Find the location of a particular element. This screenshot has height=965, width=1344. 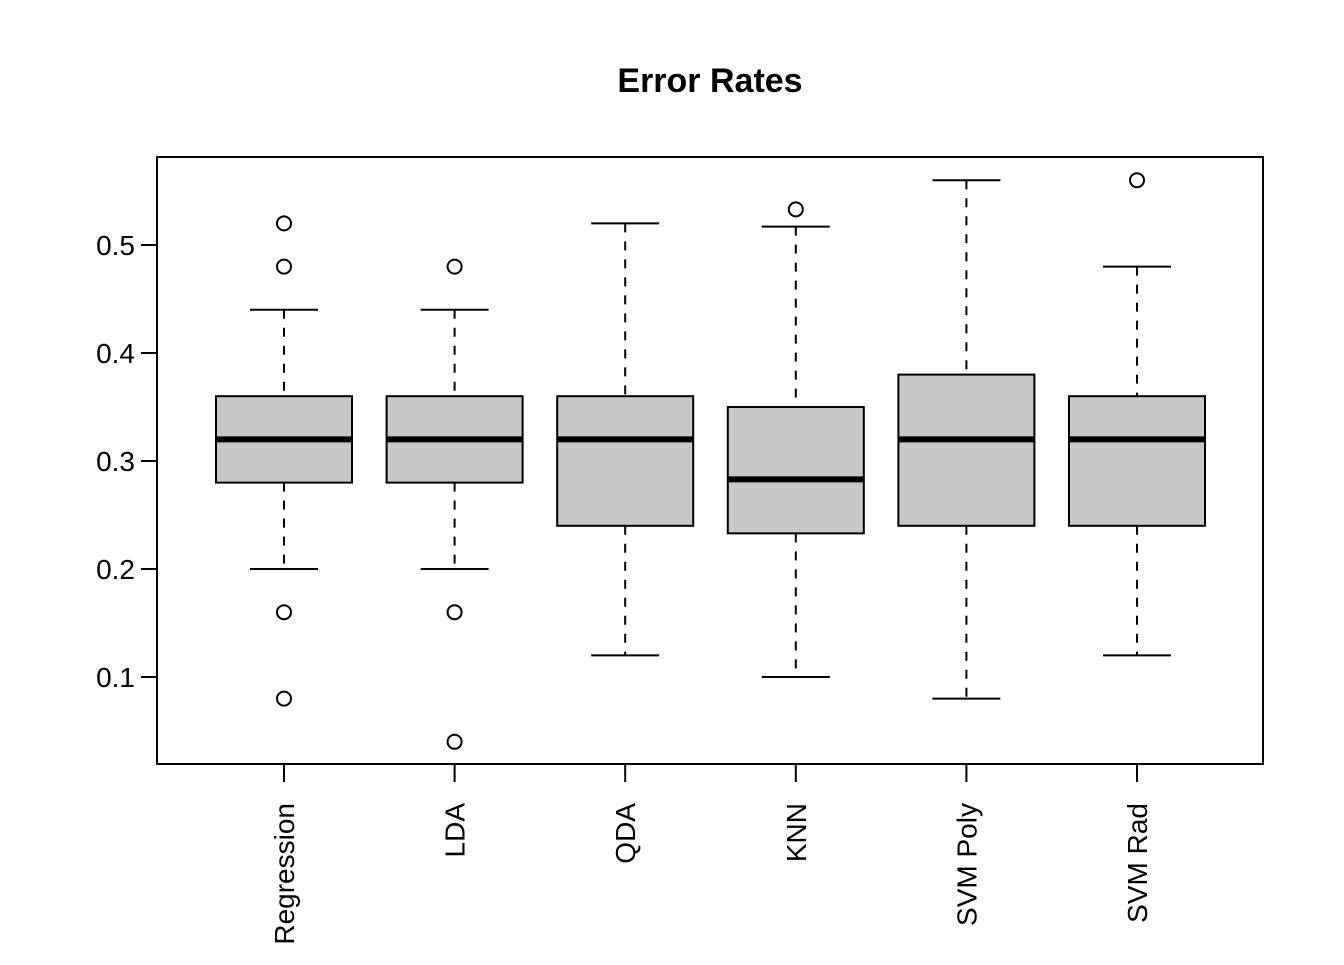

box-knn is located at coordinates (795, 439).